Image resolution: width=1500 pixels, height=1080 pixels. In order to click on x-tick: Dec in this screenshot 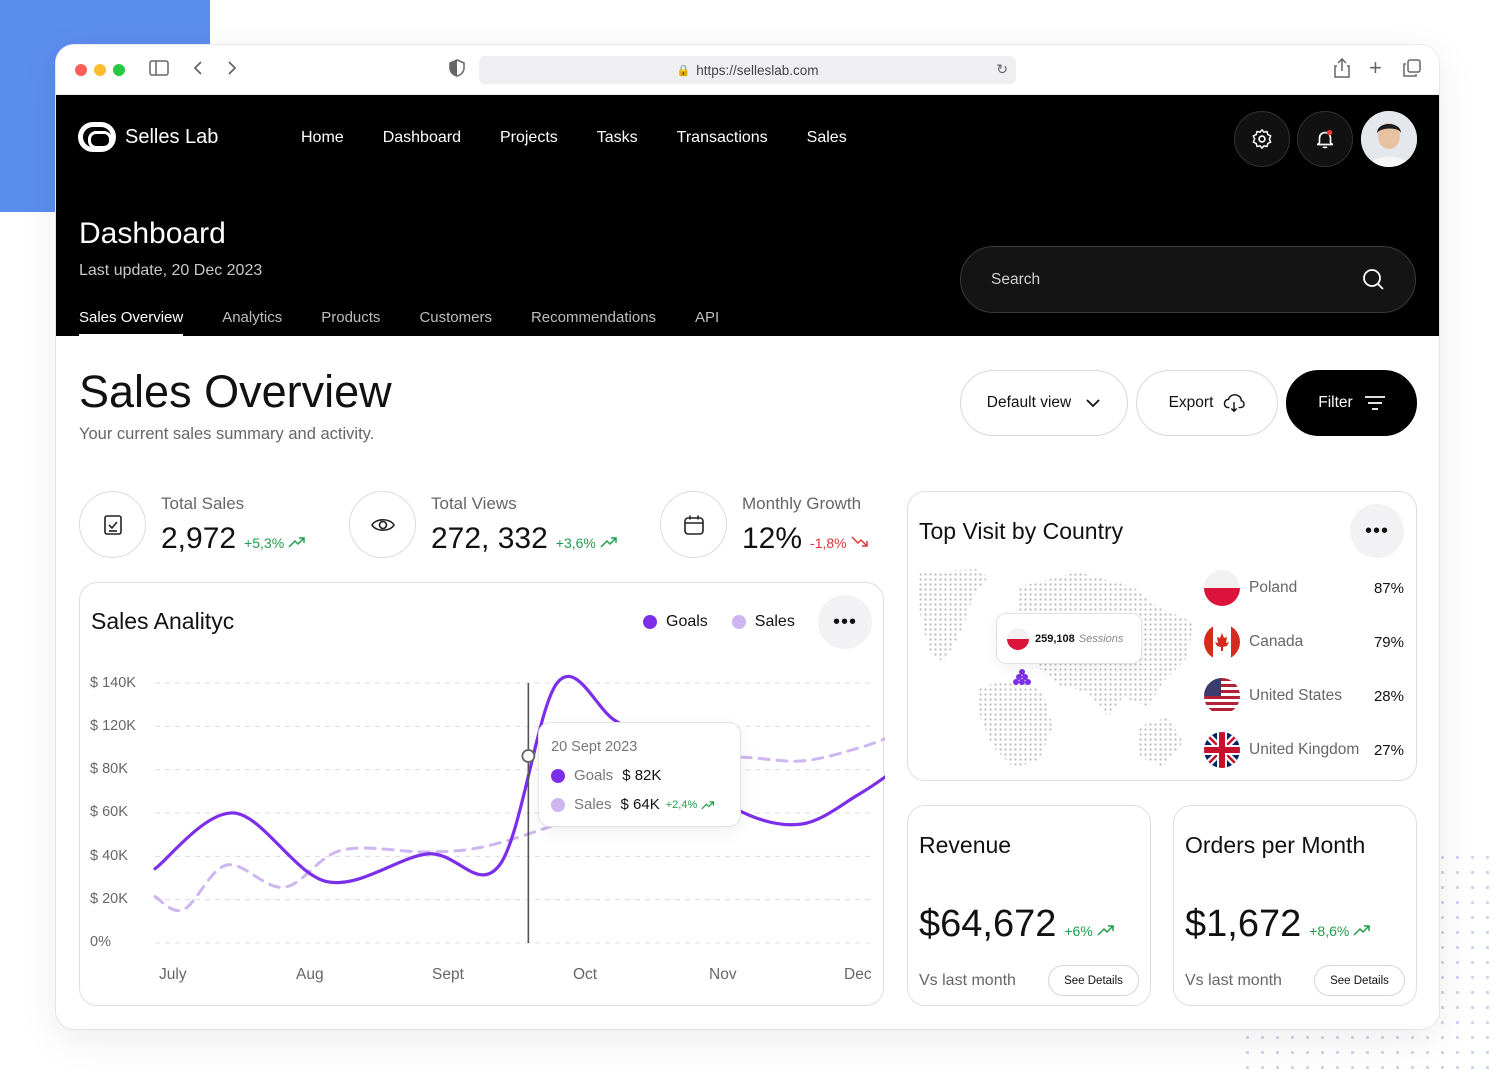, I will do `click(858, 974)`.